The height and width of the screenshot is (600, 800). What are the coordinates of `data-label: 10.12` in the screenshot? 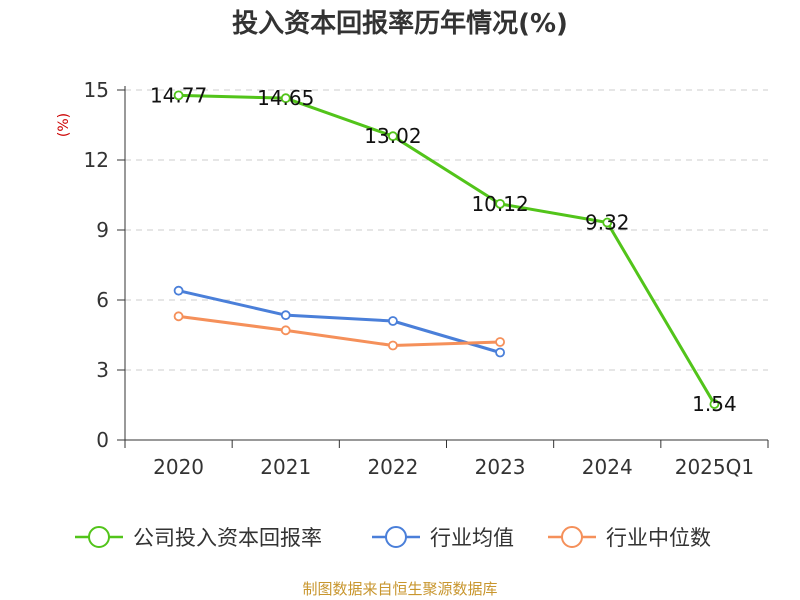 It's located at (499, 204).